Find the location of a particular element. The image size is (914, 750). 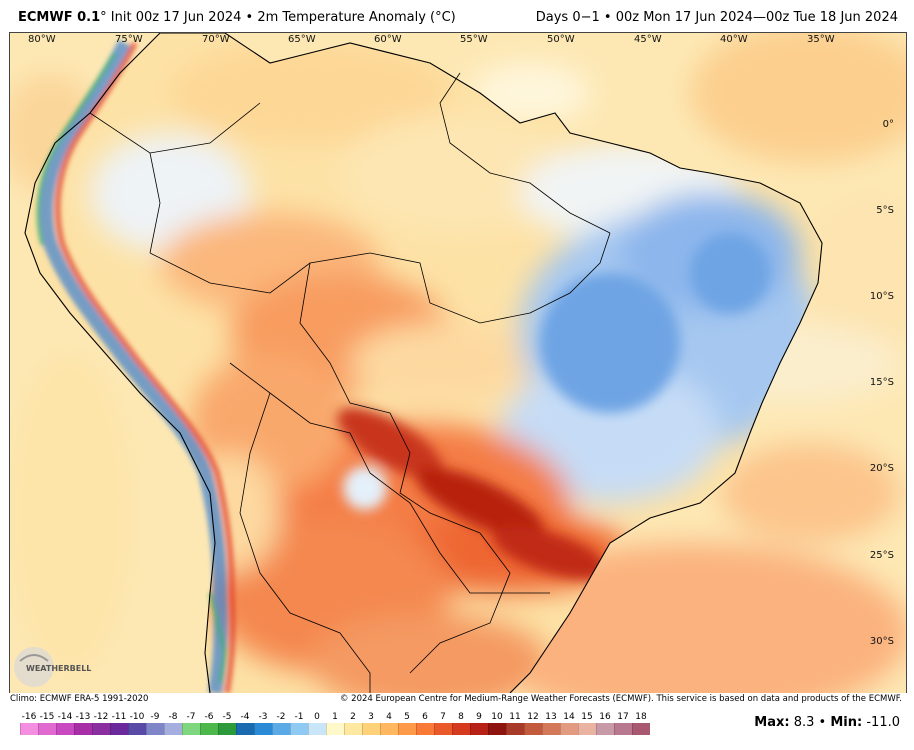

color-scale-label: 2 is located at coordinates (353, 717).